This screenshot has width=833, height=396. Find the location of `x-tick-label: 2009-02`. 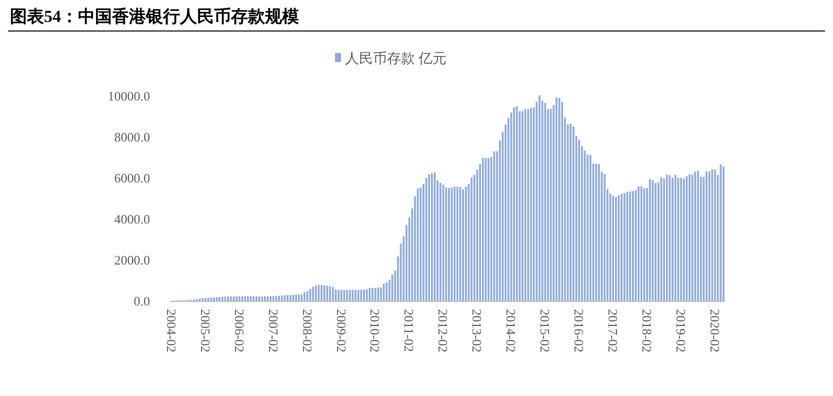

x-tick-label: 2009-02 is located at coordinates (341, 330).